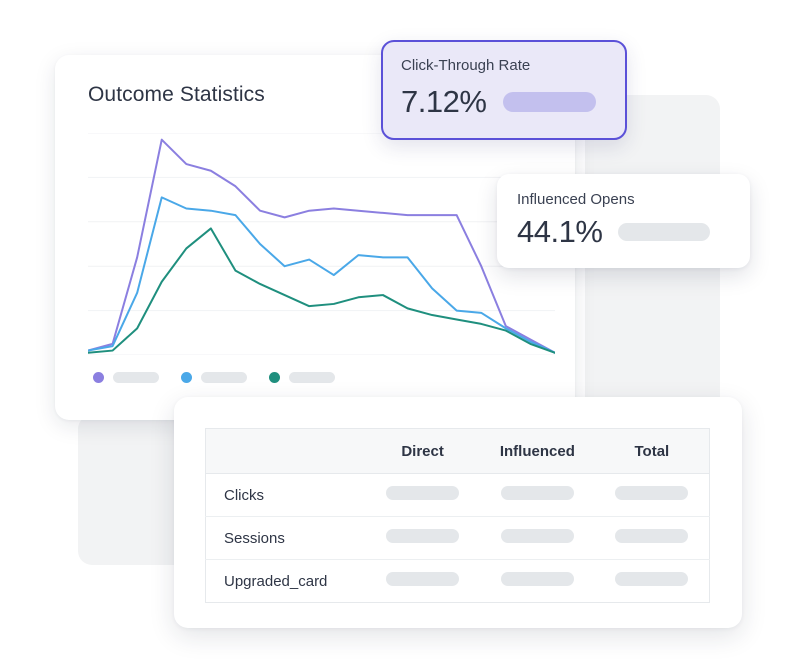  I want to click on ctr-value: 7.12%, so click(444, 101).